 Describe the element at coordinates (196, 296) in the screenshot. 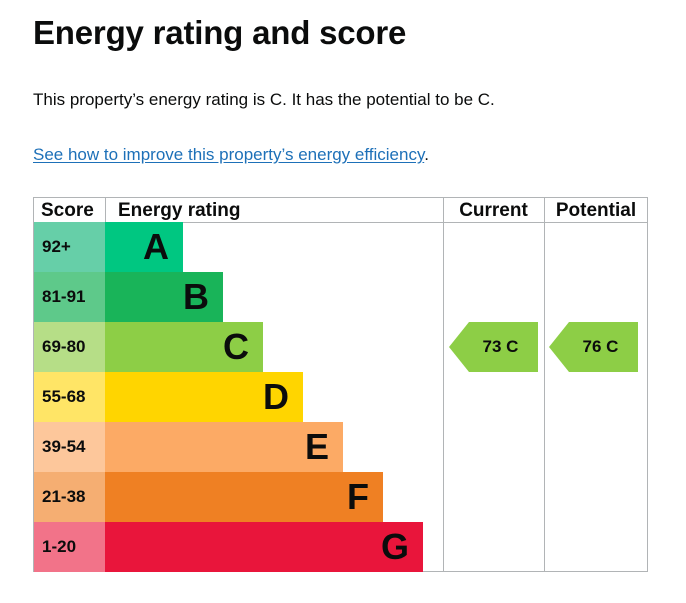

I see `band-letter-b: B` at that location.